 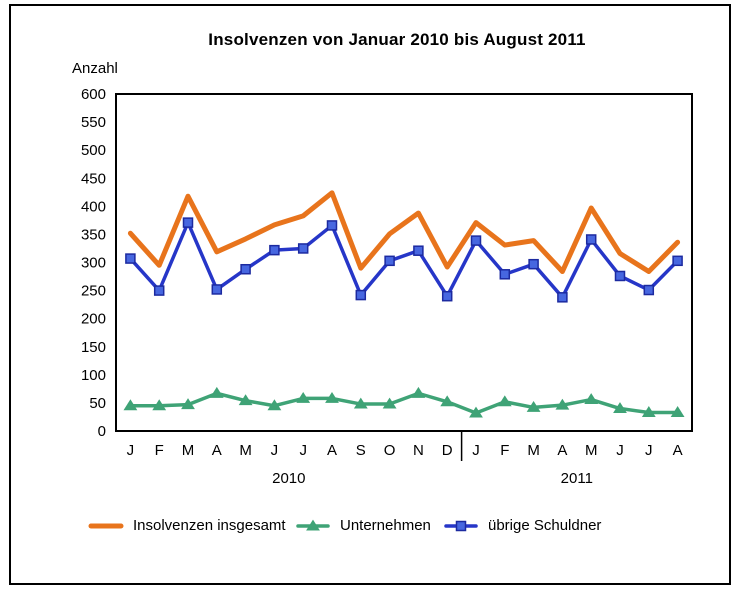 I want to click on y-tick-label: 0, so click(x=102, y=431).